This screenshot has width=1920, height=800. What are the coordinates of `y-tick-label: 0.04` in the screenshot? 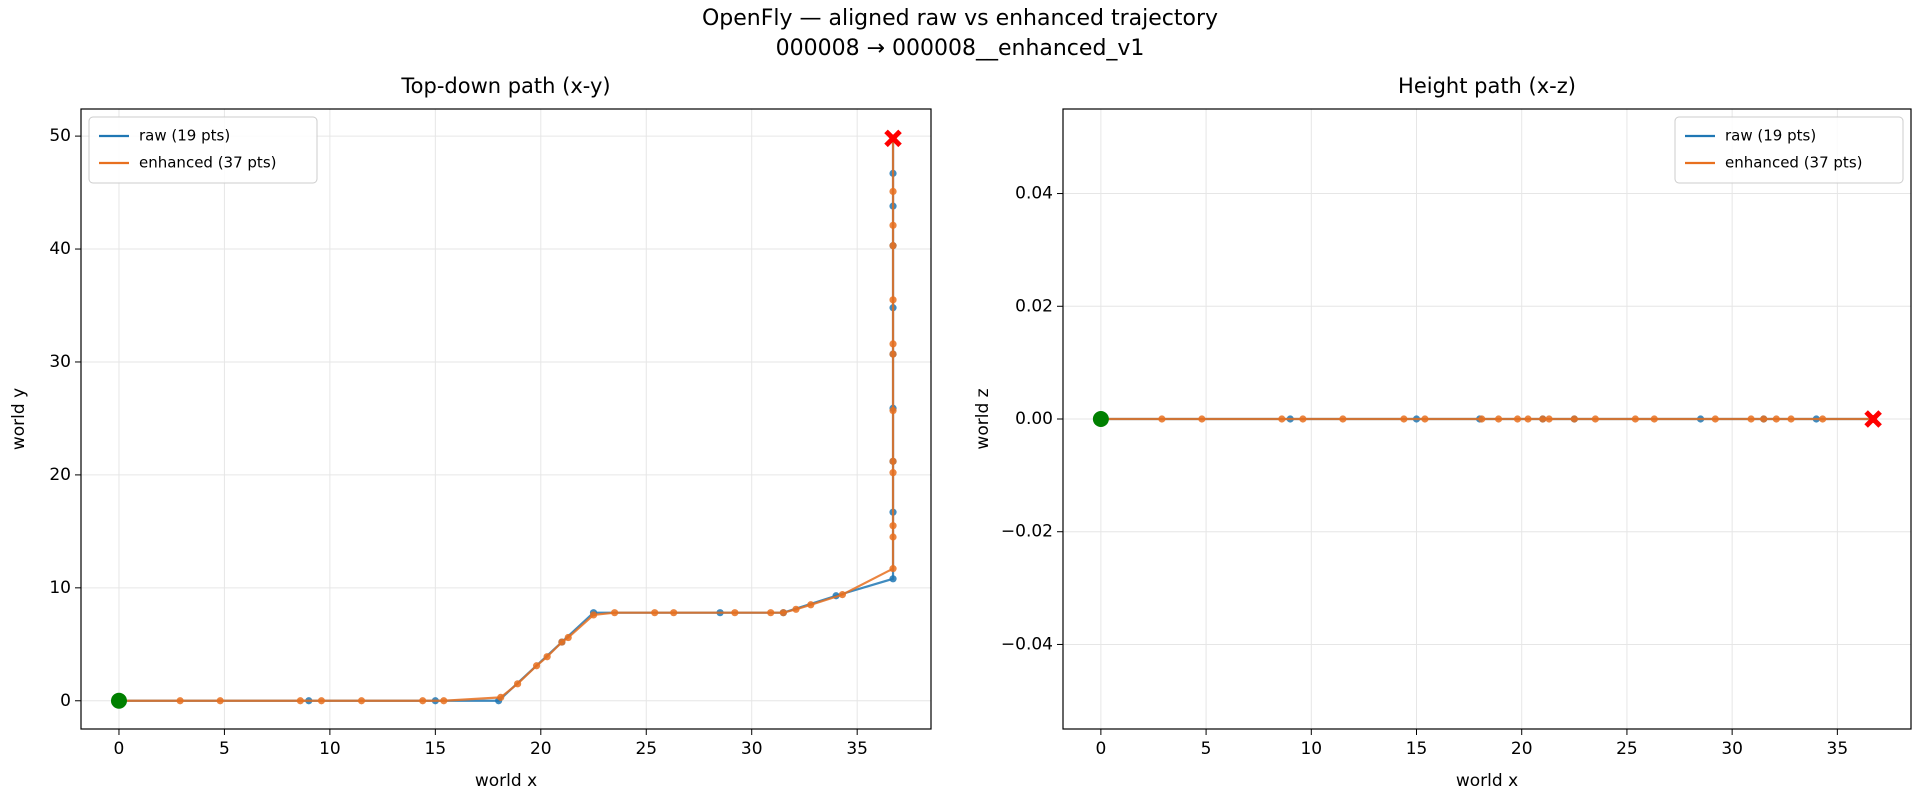 It's located at (1034, 194).